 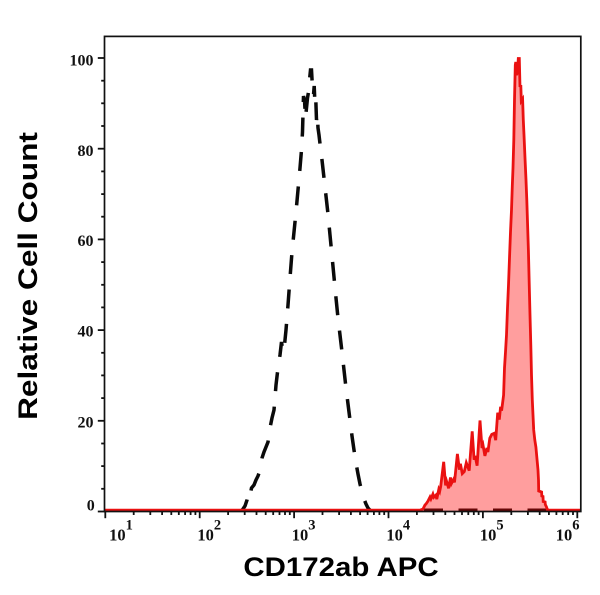 I want to click on svg-text: Relative Cell Count, so click(x=28, y=276).